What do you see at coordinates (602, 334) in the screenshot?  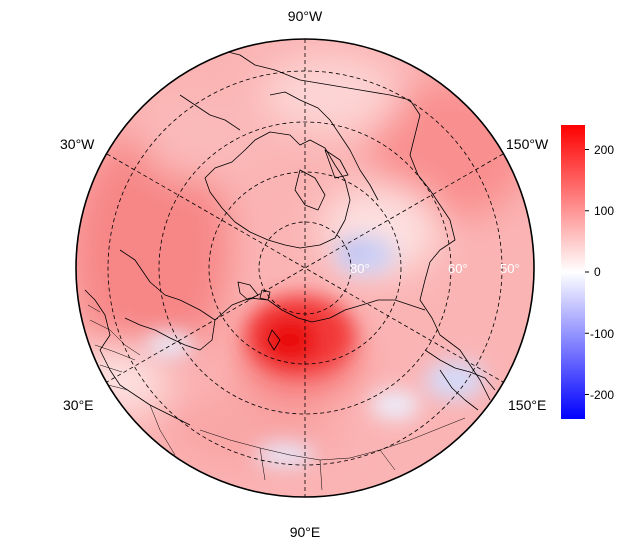 I see `colorbar-tick-minus-100: -100` at bounding box center [602, 334].